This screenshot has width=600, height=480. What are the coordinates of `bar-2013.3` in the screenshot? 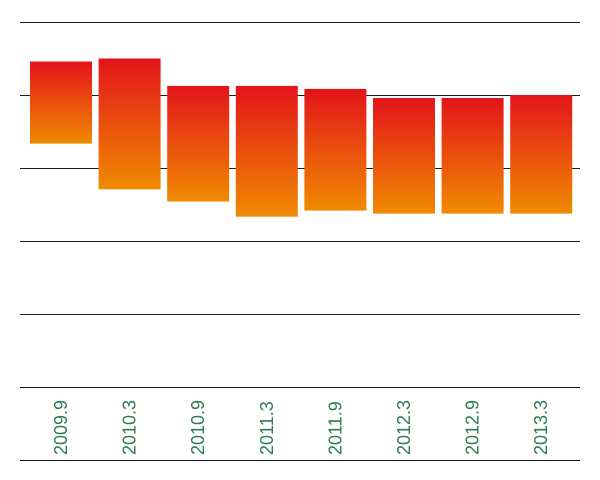 It's located at (541, 154).